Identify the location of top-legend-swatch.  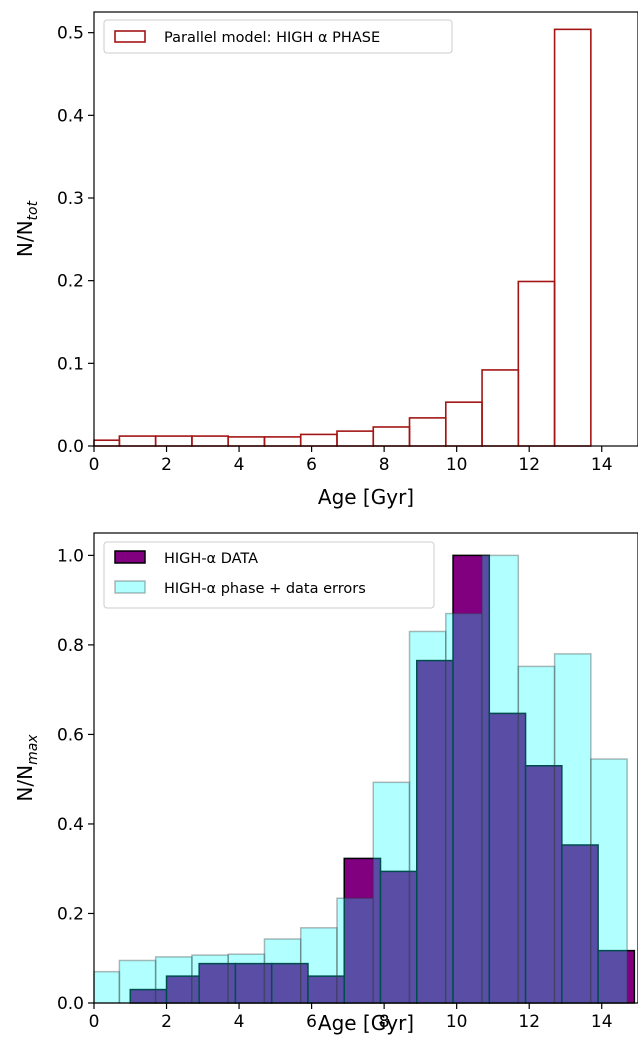
(130, 36).